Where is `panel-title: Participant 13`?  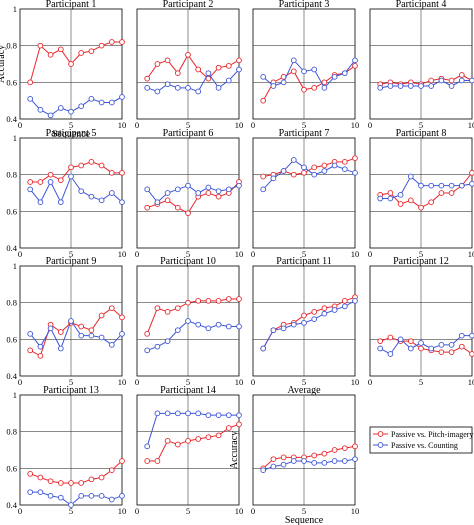
panel-title: Participant 13 is located at coordinates (71, 390).